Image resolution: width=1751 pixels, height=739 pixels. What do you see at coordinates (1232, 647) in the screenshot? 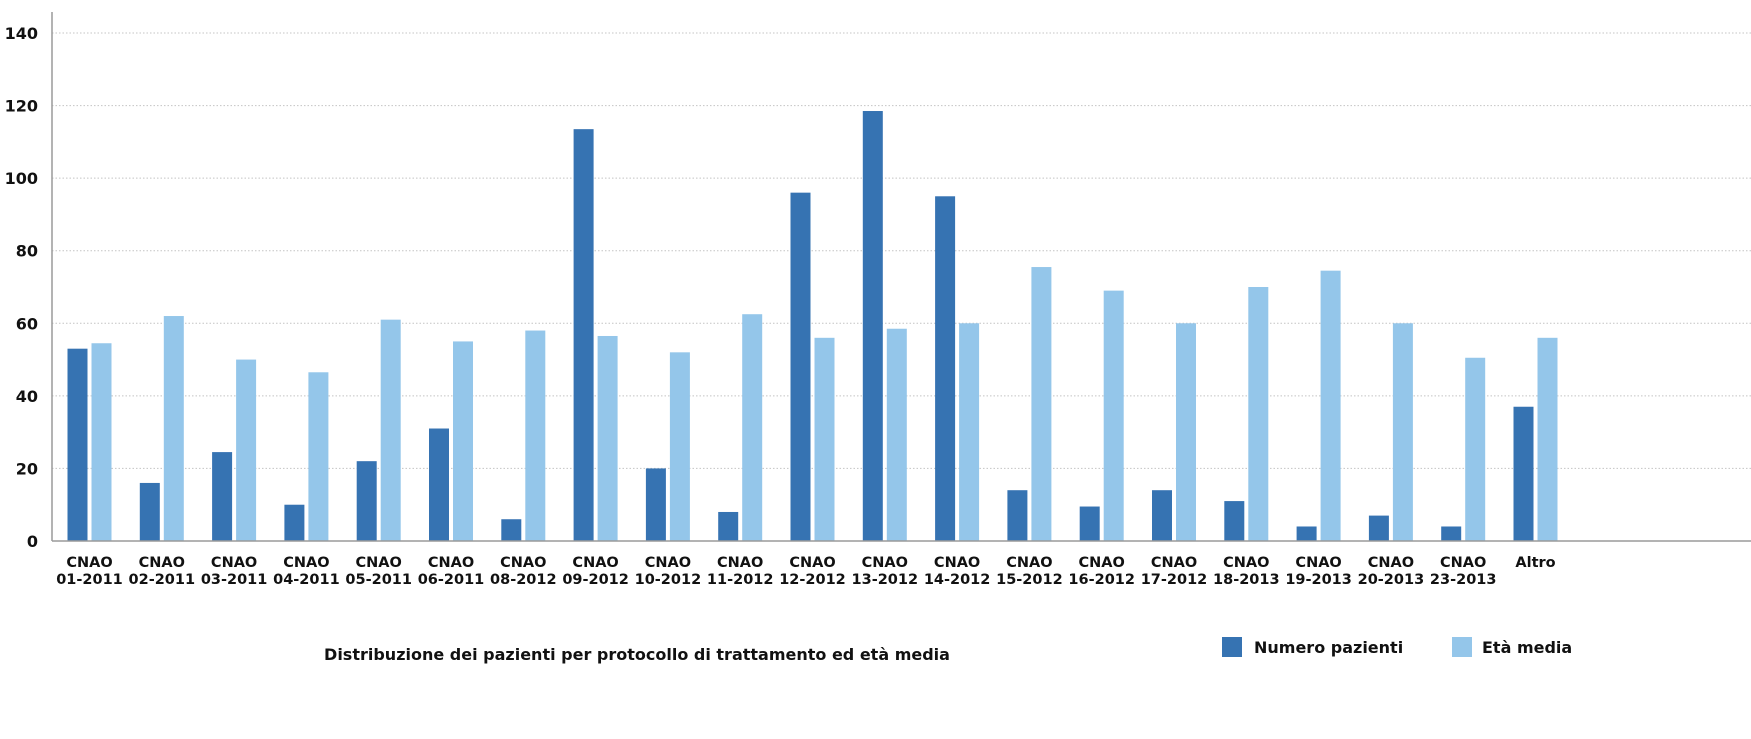
I see `legend-swatch-numero-pazienti` at bounding box center [1232, 647].